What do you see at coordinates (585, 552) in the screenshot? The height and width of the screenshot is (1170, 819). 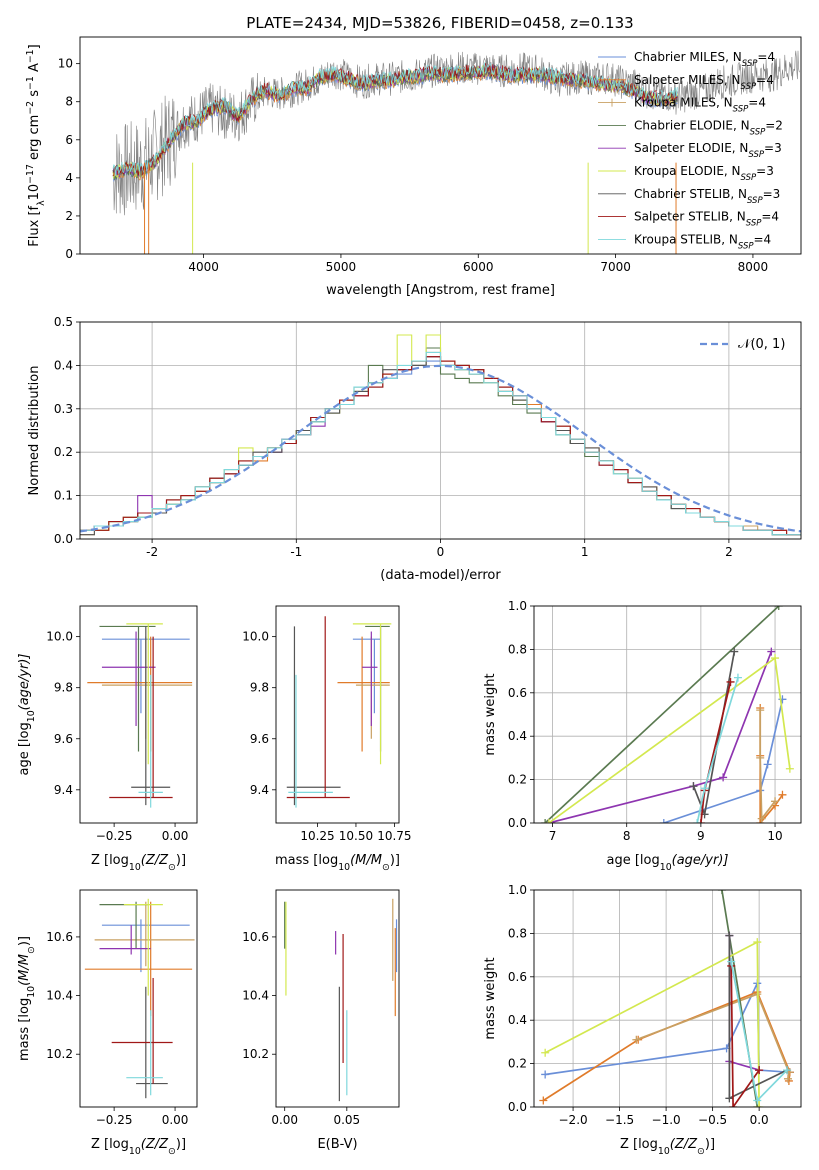 I see `x-tick-label: 1` at bounding box center [585, 552].